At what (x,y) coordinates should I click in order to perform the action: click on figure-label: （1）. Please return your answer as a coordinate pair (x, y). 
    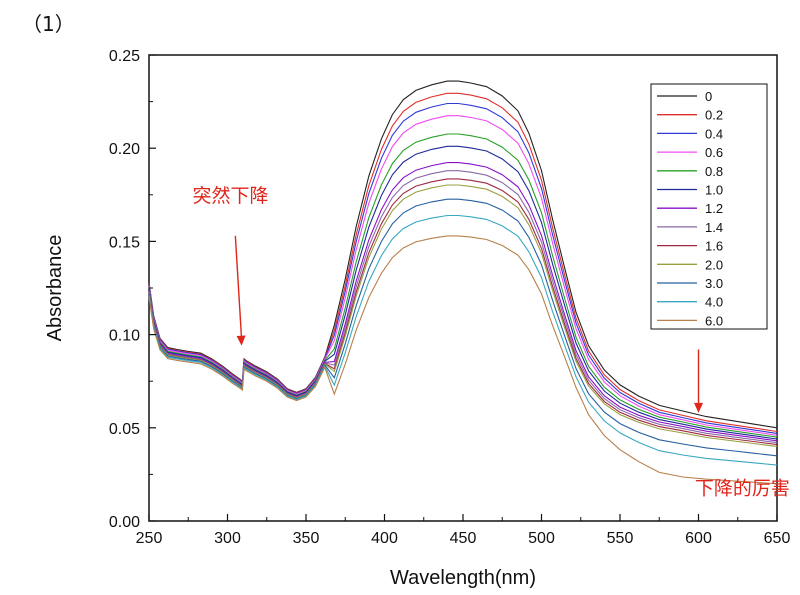
    Looking at the image, I should click on (48, 24).